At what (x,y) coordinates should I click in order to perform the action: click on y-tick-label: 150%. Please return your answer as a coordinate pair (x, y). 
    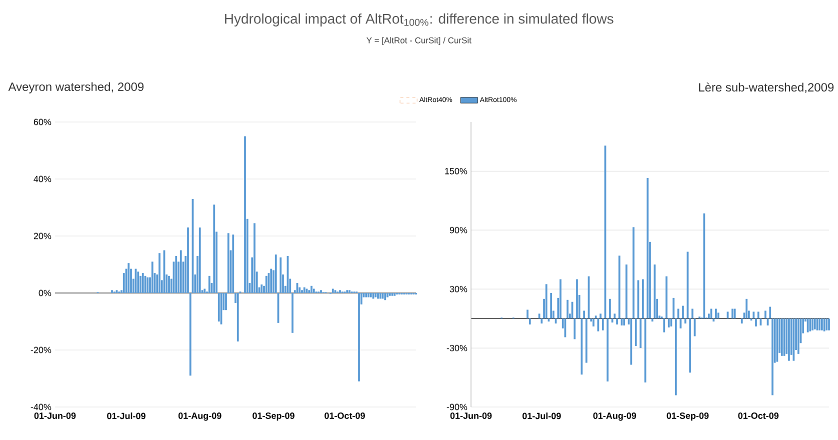
    Looking at the image, I should click on (456, 171).